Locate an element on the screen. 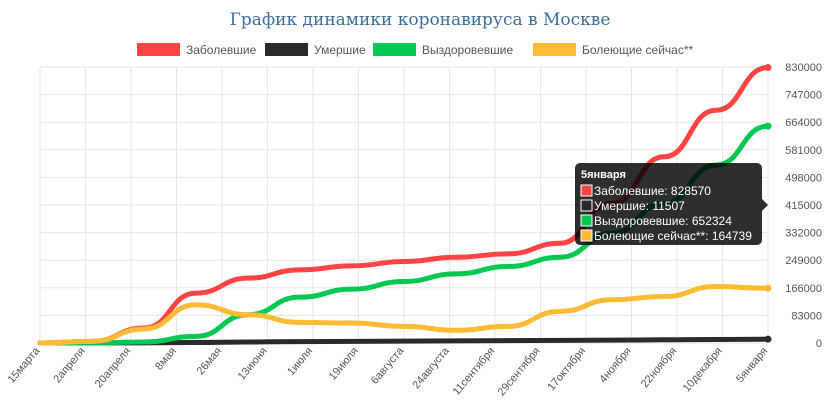  y-tick-label: 166000 is located at coordinates (803, 289).